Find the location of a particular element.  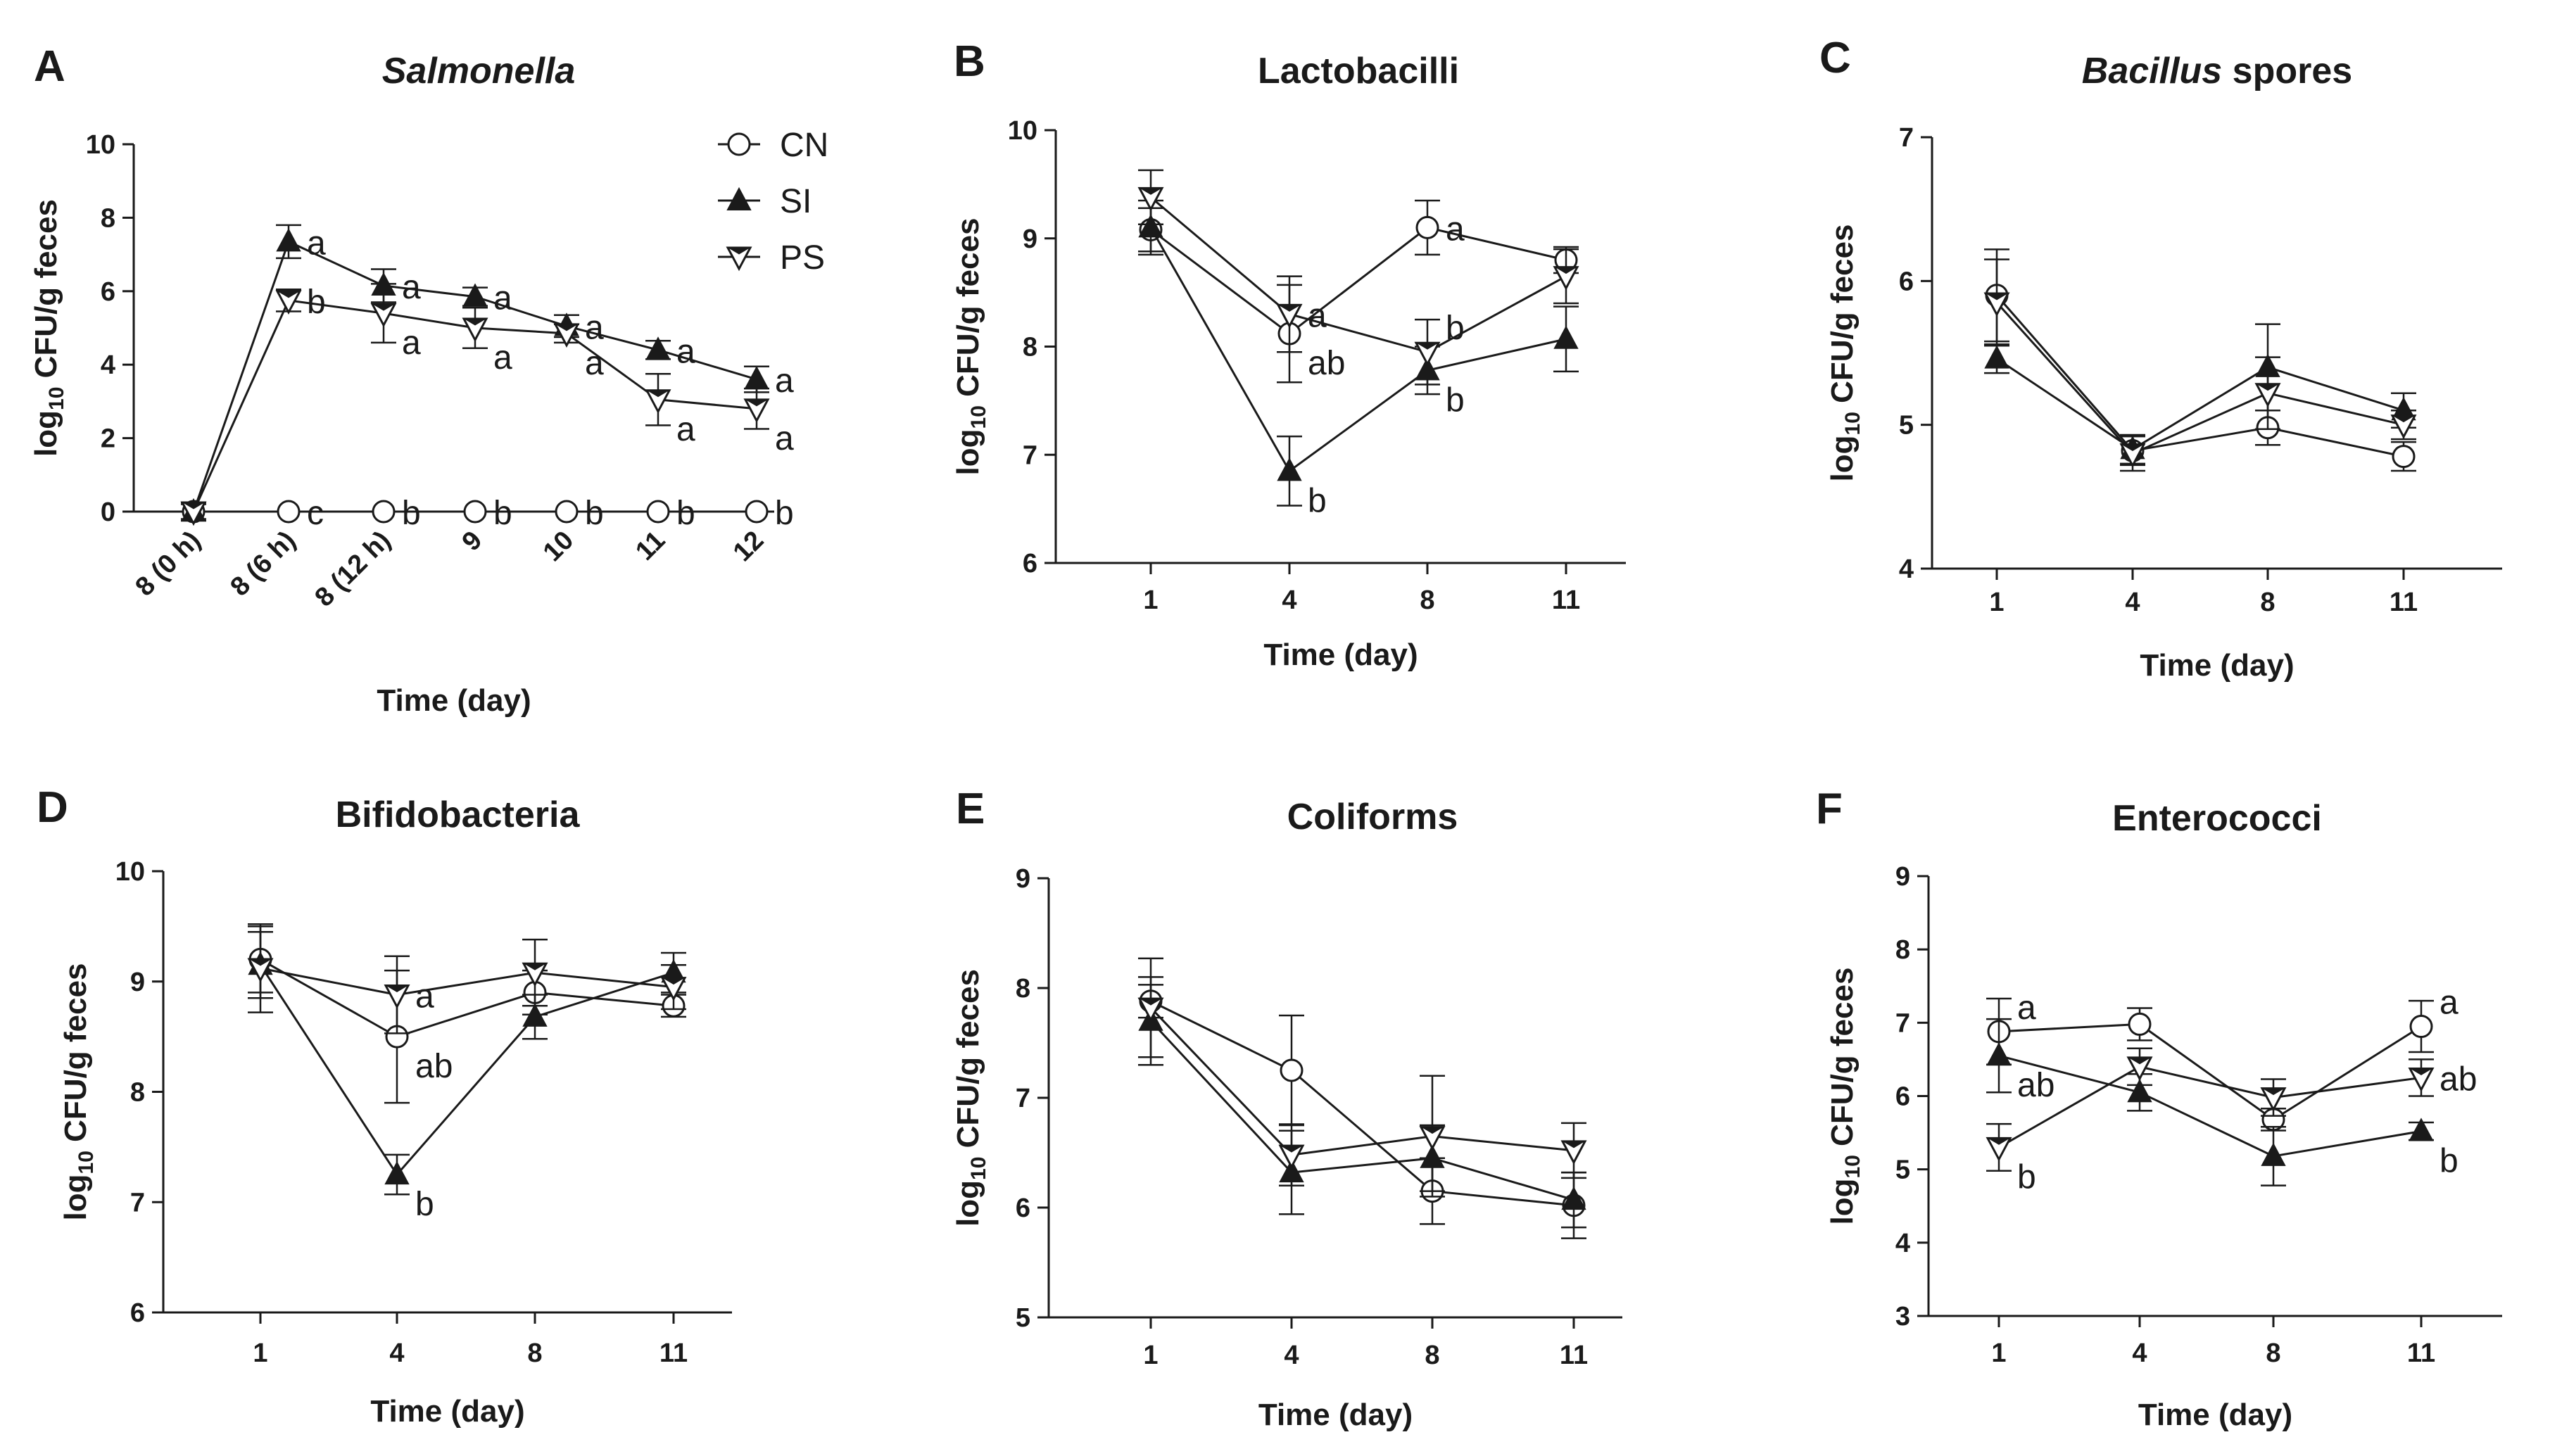

y-tick-label: 0 is located at coordinates (108, 512).